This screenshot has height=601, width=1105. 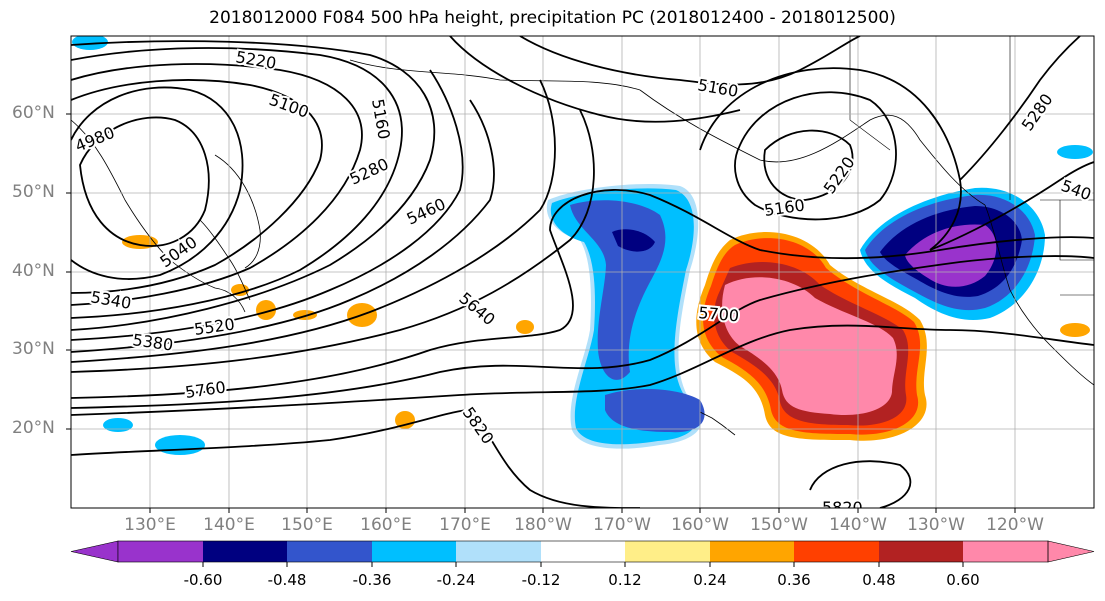 What do you see at coordinates (178, 251) in the screenshot?
I see `contour-label: 5040` at bounding box center [178, 251].